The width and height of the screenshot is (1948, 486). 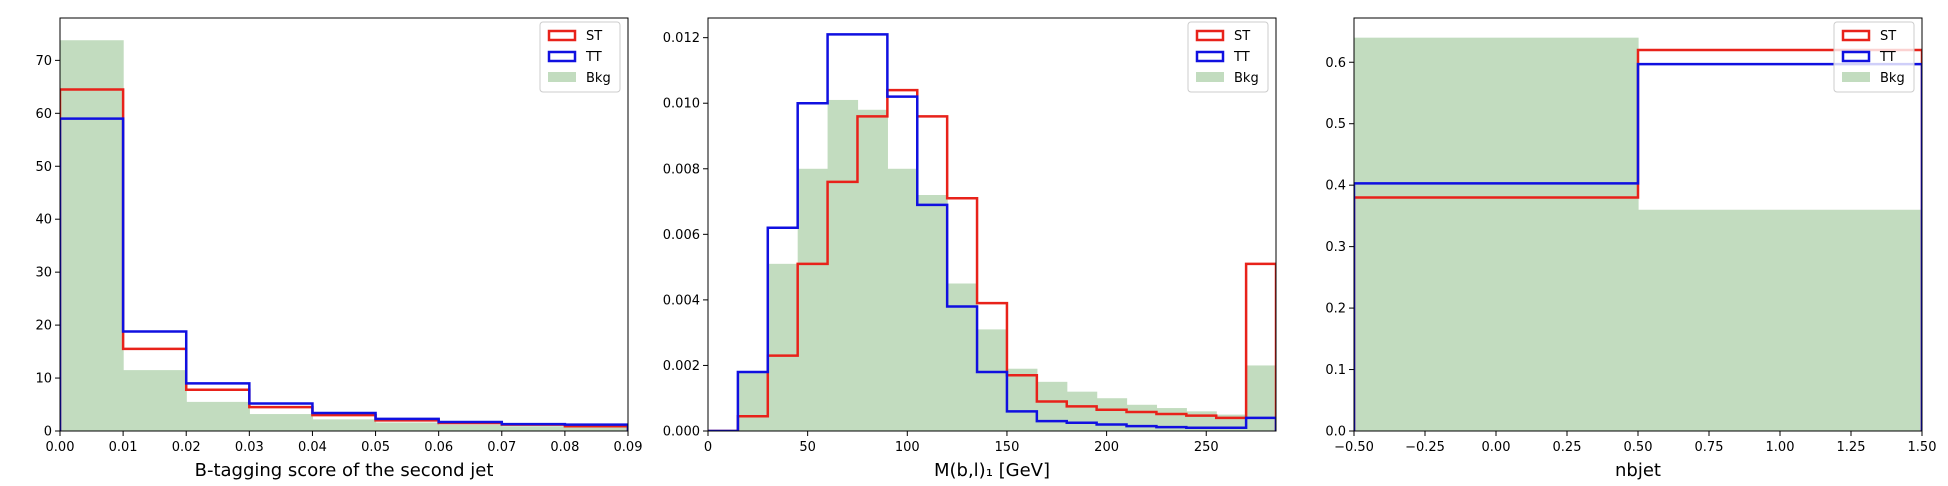 What do you see at coordinates (1007, 447) in the screenshot?
I see `x-tick-label: 150` at bounding box center [1007, 447].